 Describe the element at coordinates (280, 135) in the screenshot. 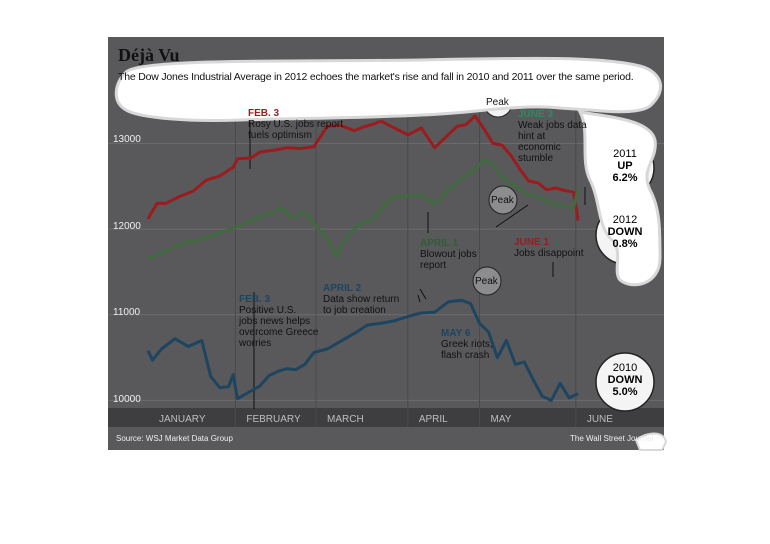

I see `annotation-line: fuels optimism` at that location.